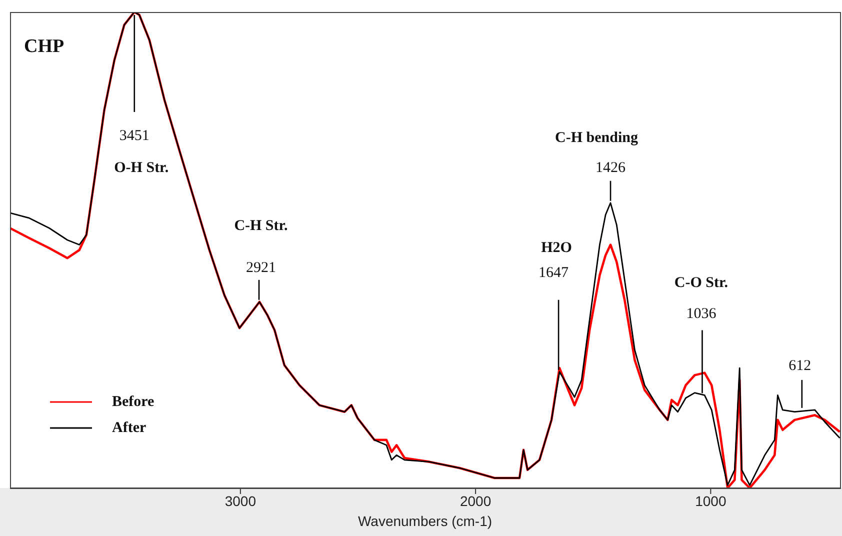  What do you see at coordinates (261, 226) in the screenshot?
I see `annotation: C-H Str.` at bounding box center [261, 226].